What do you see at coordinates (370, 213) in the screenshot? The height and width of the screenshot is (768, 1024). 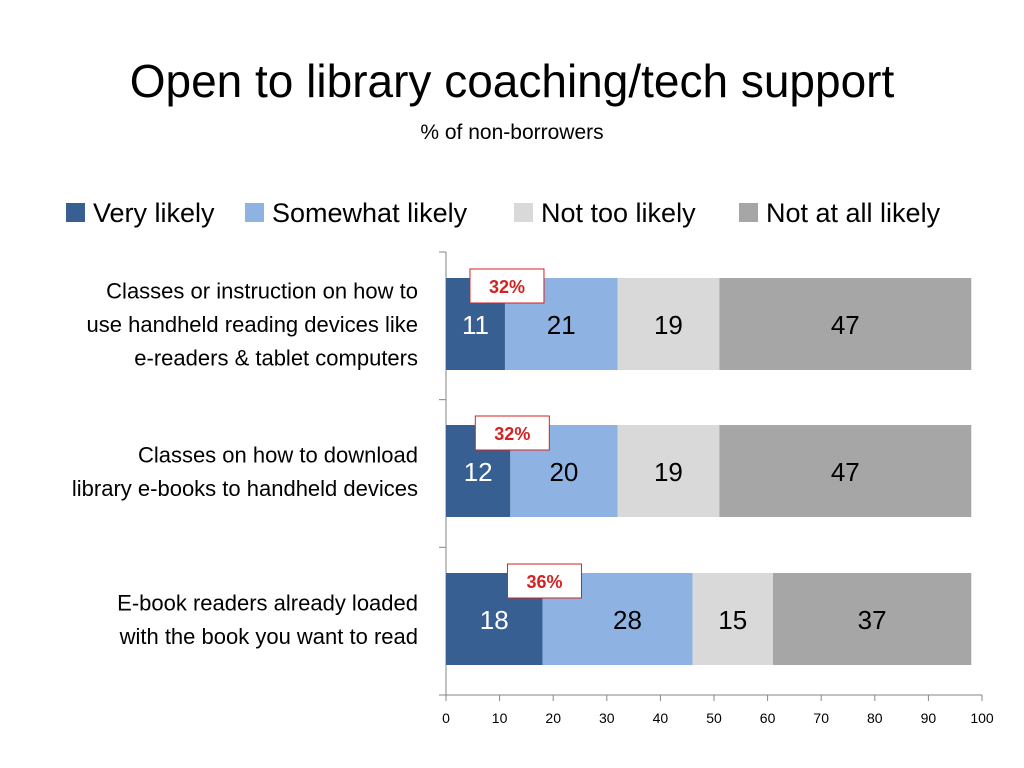 I see `legend-label: Somewhat likely` at bounding box center [370, 213].